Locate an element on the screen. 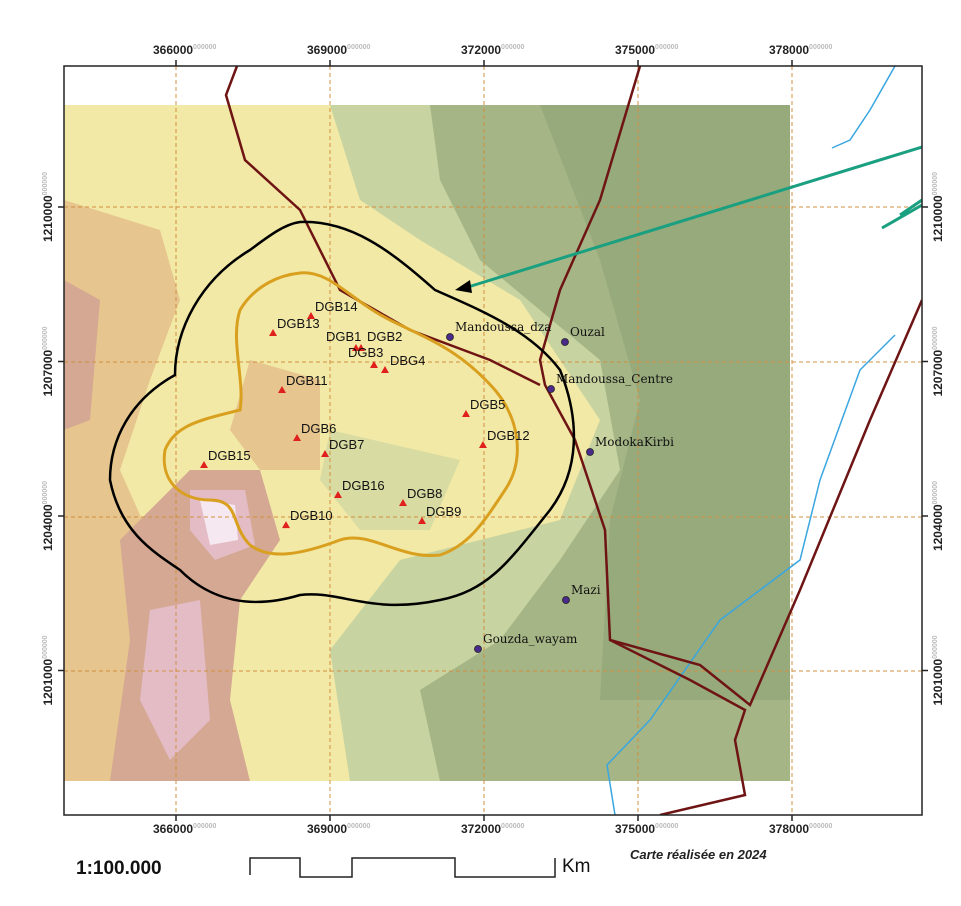  village-label: Mandoussa_Centre is located at coordinates (614, 379).